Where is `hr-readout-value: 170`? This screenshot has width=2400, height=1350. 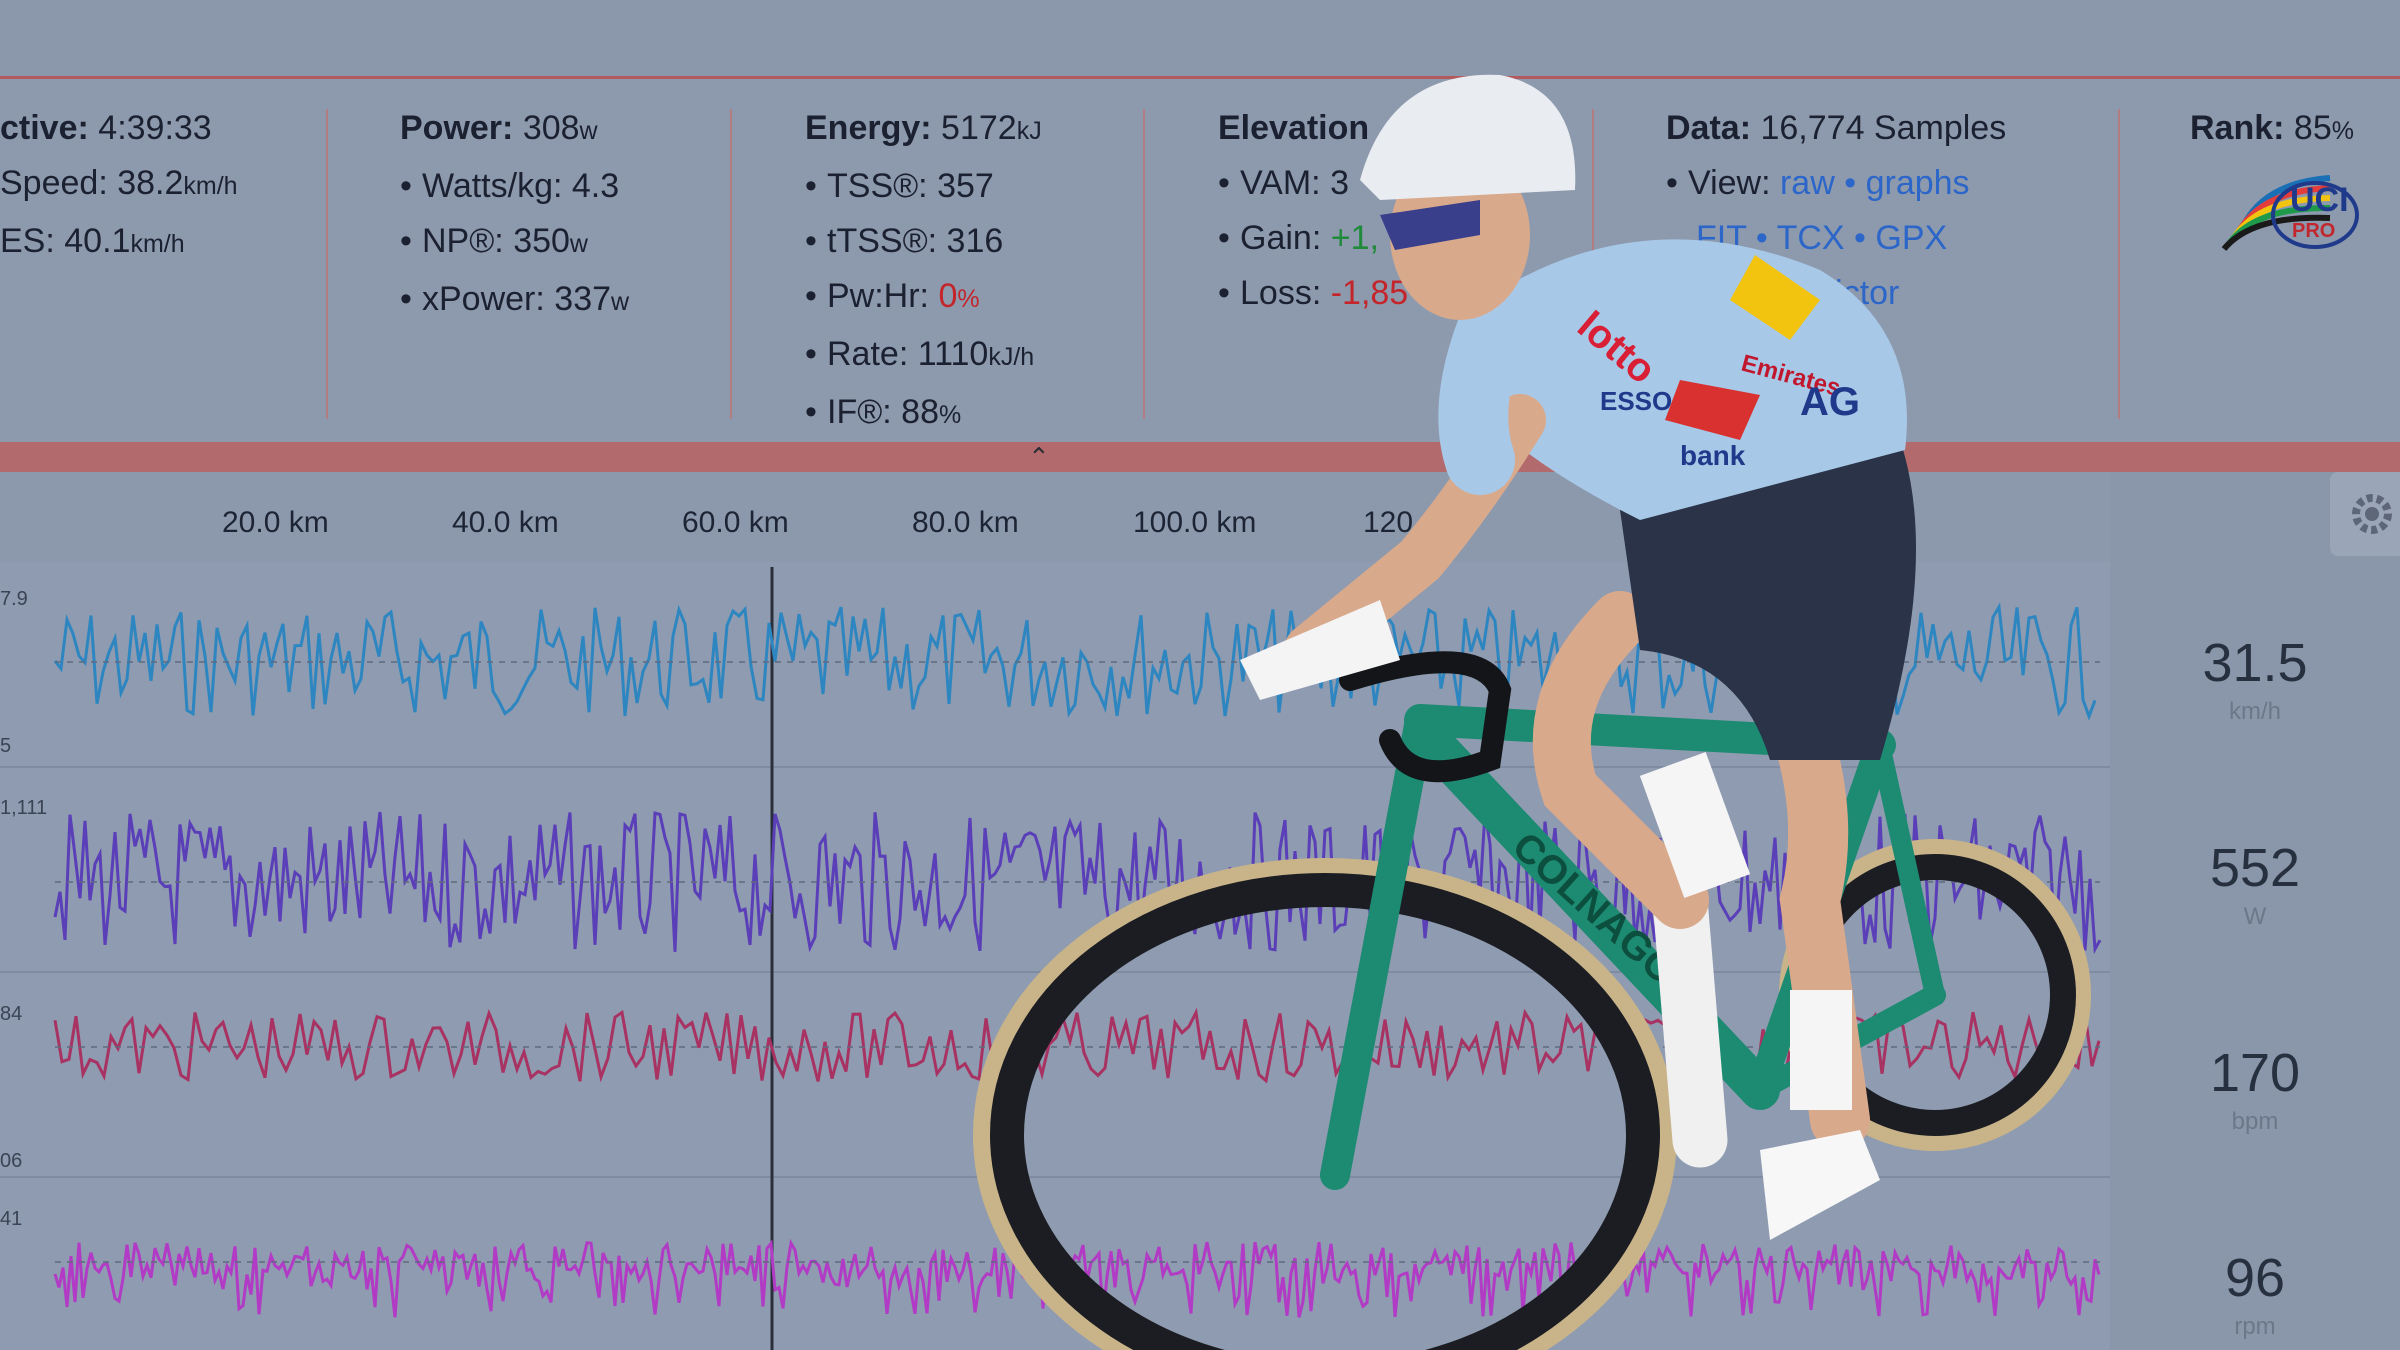 hr-readout-value: 170 is located at coordinates (2255, 1073).